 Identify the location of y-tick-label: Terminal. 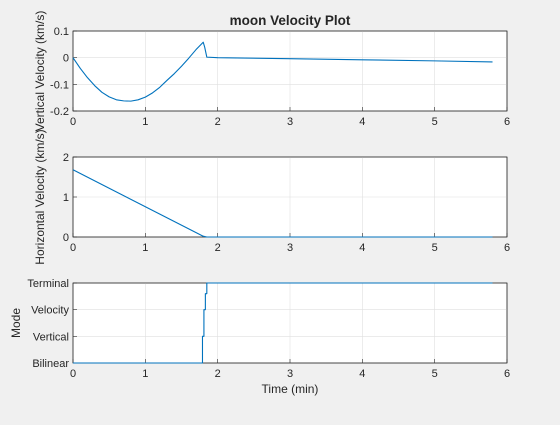
(48, 284).